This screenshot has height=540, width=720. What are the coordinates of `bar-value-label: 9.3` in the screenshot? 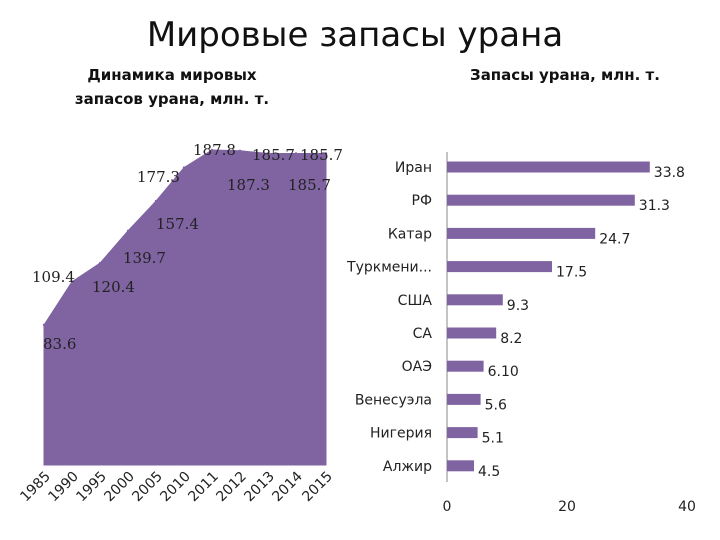 It's located at (518, 306).